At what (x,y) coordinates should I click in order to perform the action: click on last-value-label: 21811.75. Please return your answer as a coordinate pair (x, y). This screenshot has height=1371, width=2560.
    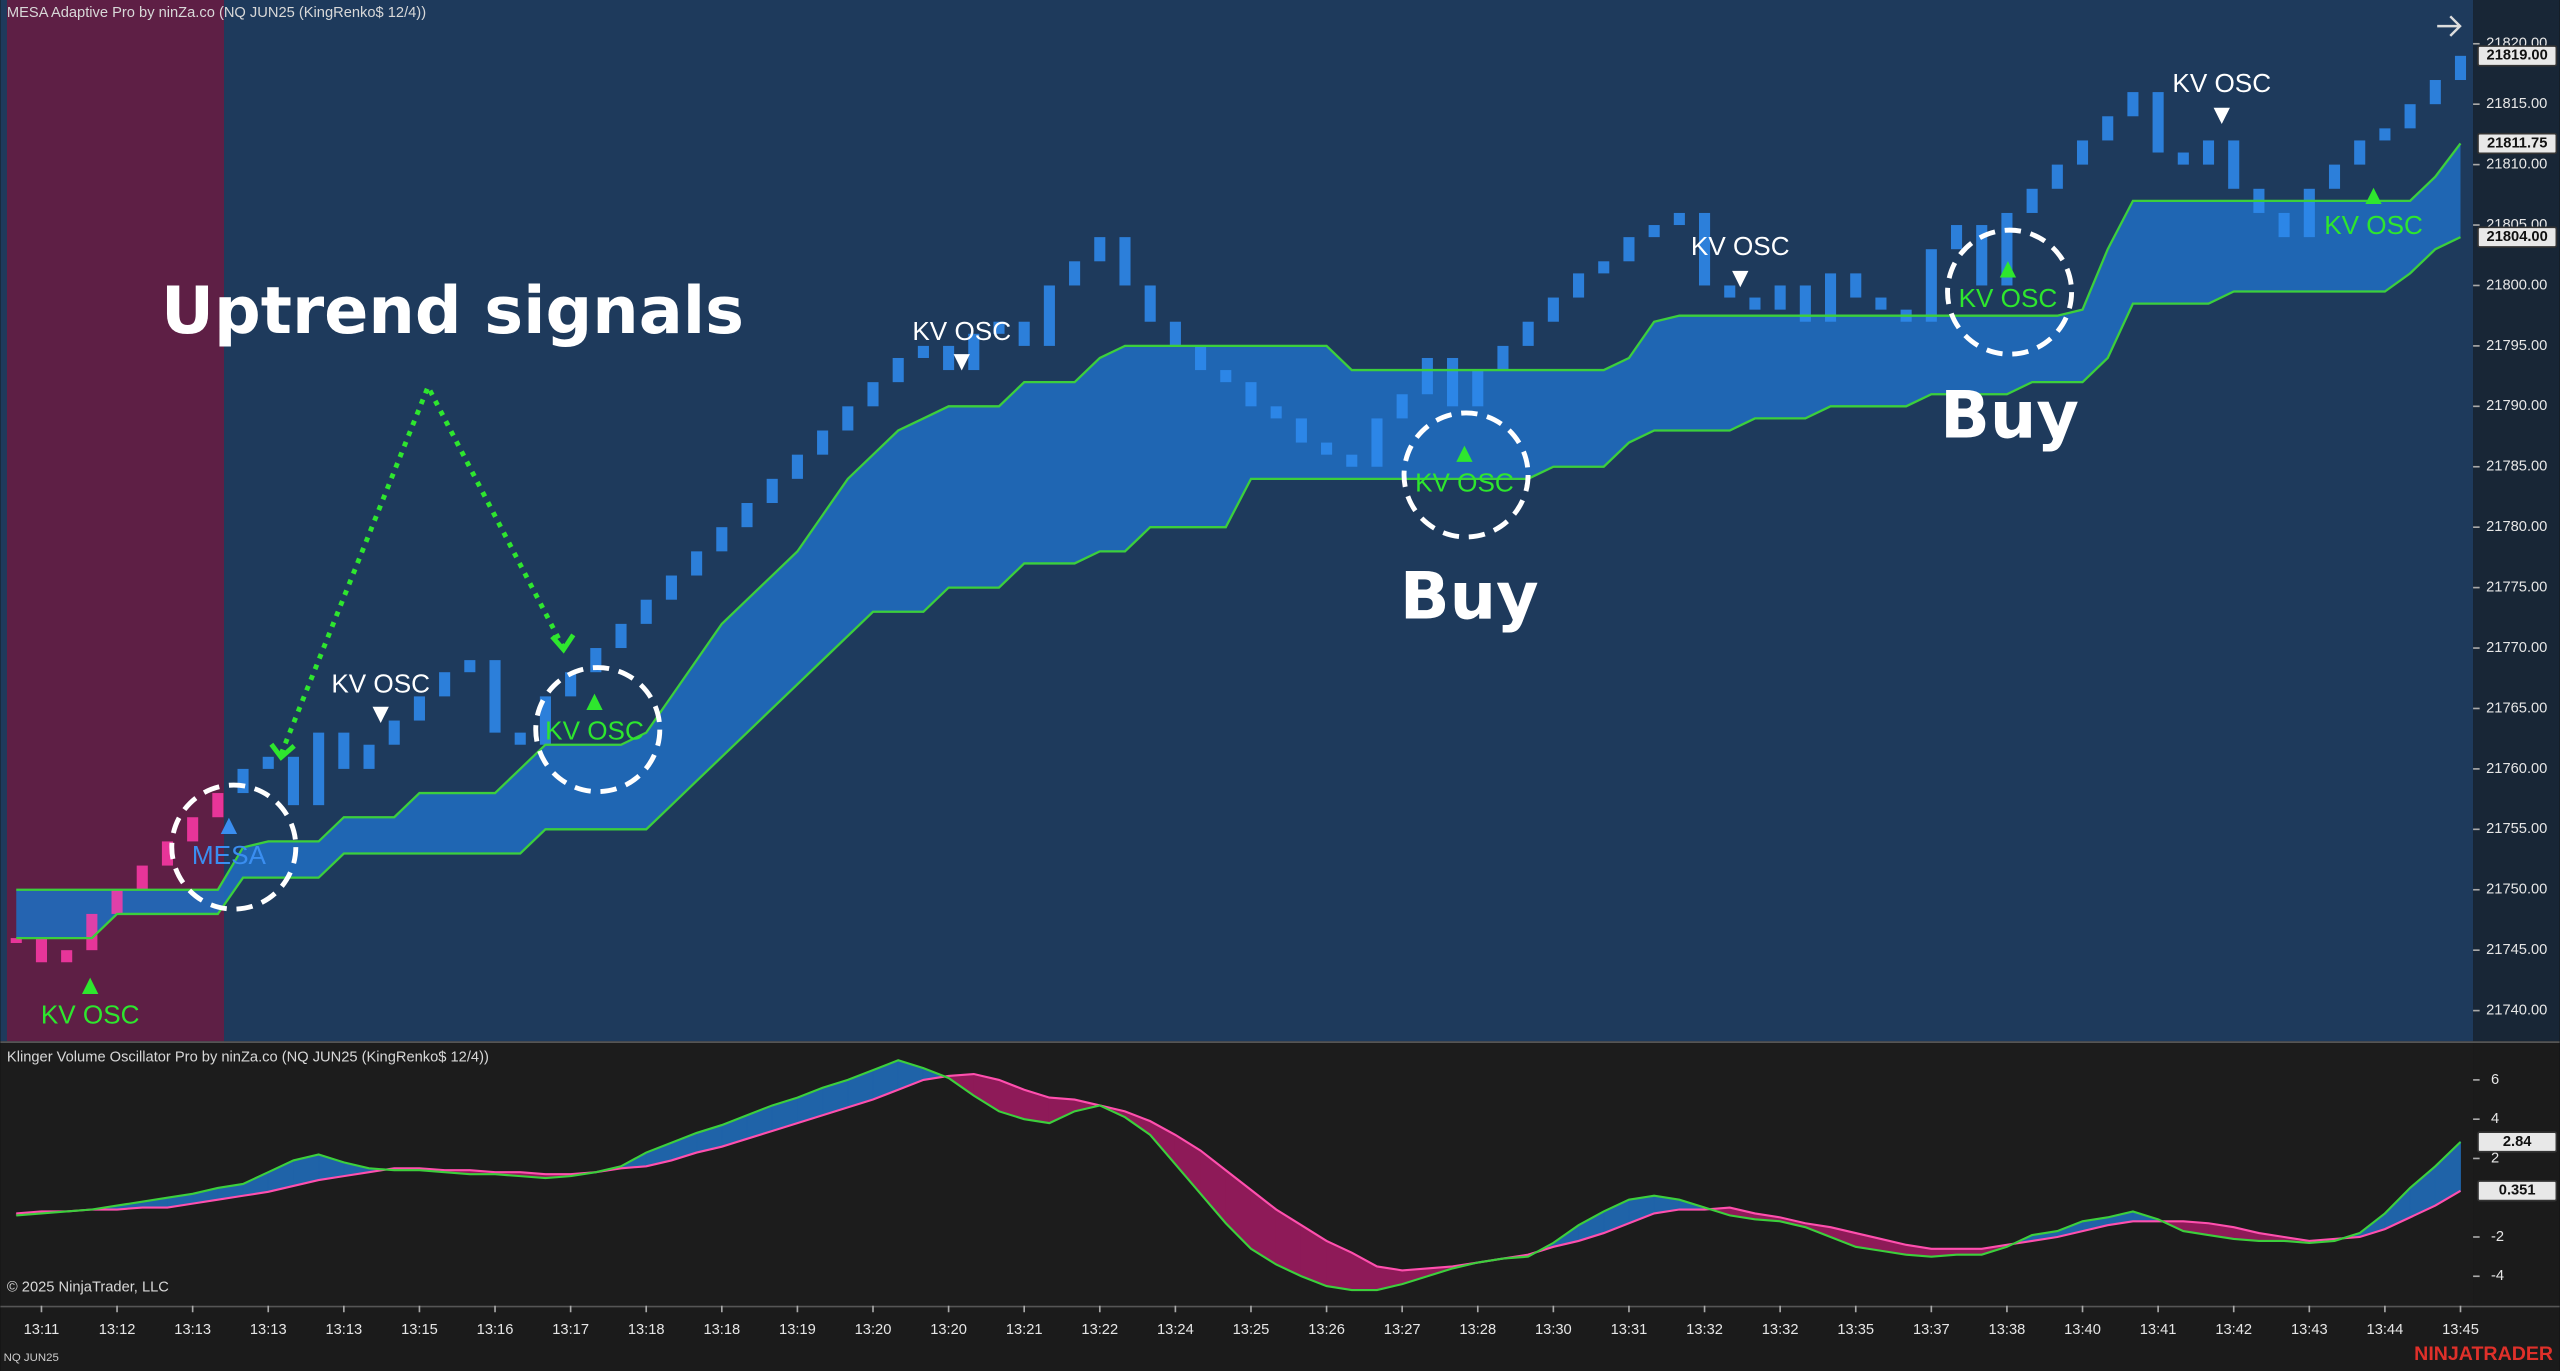
    Looking at the image, I should click on (2517, 143).